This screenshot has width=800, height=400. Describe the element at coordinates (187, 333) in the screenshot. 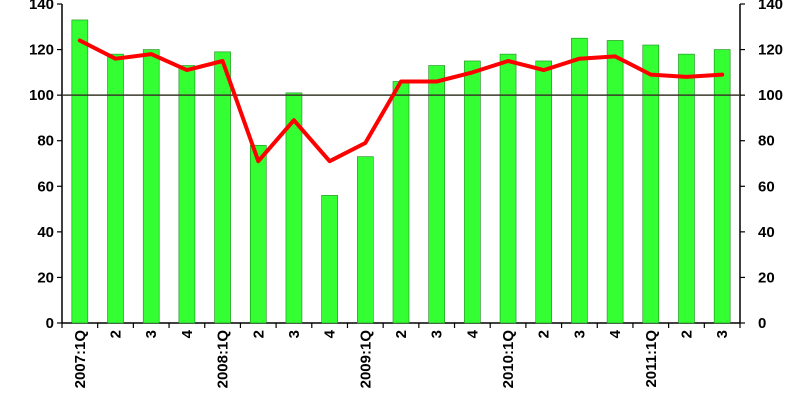

I see `x-tick-label-3: 4` at that location.